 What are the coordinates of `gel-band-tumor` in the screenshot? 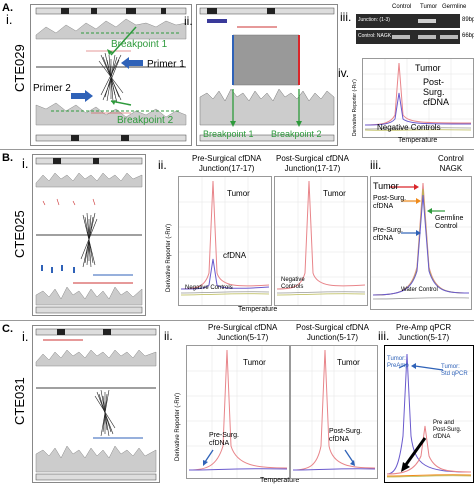 It's located at (427, 21).